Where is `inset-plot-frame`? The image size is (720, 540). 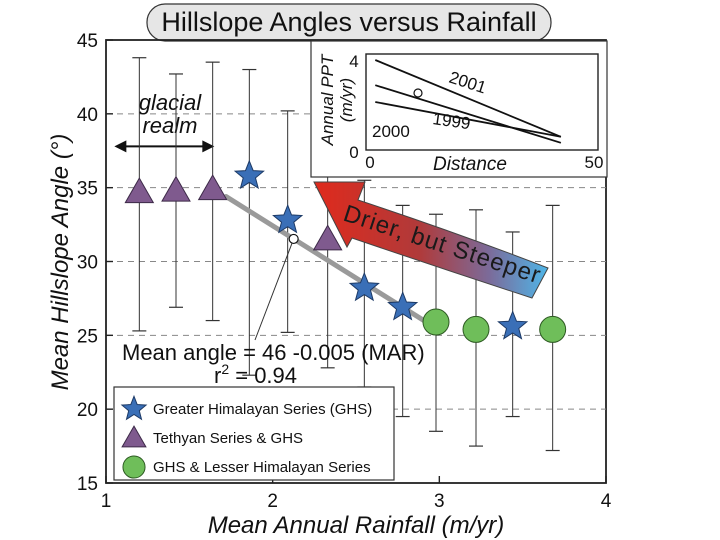 inset-plot-frame is located at coordinates (482, 102).